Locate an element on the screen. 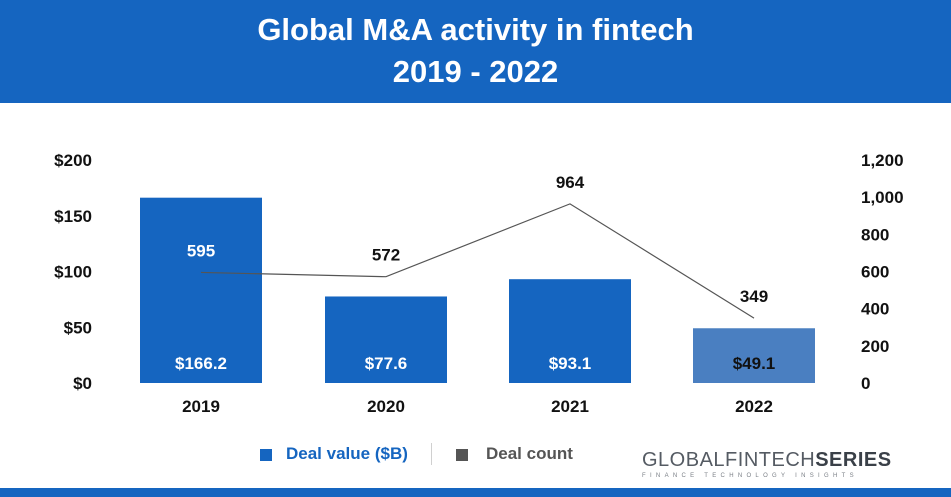 This screenshot has height=497, width=951. legend-divider is located at coordinates (431, 454).